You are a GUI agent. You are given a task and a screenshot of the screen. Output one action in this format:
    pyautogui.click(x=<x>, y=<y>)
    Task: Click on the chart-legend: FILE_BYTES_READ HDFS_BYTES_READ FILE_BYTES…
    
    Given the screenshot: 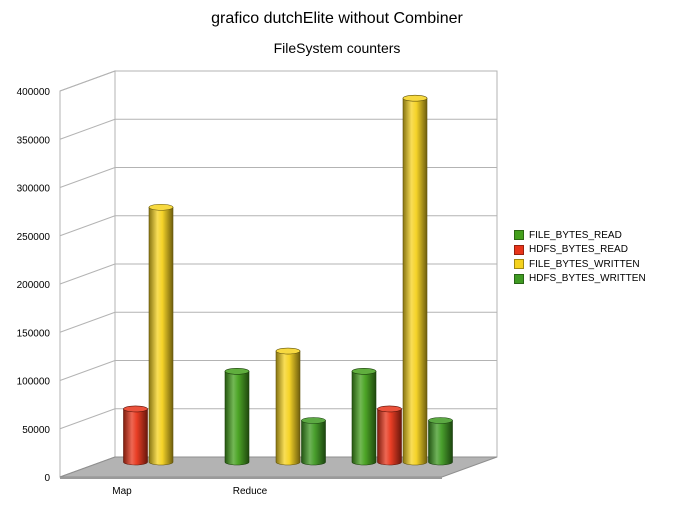 What is the action you would take?
    pyautogui.click(x=580, y=257)
    